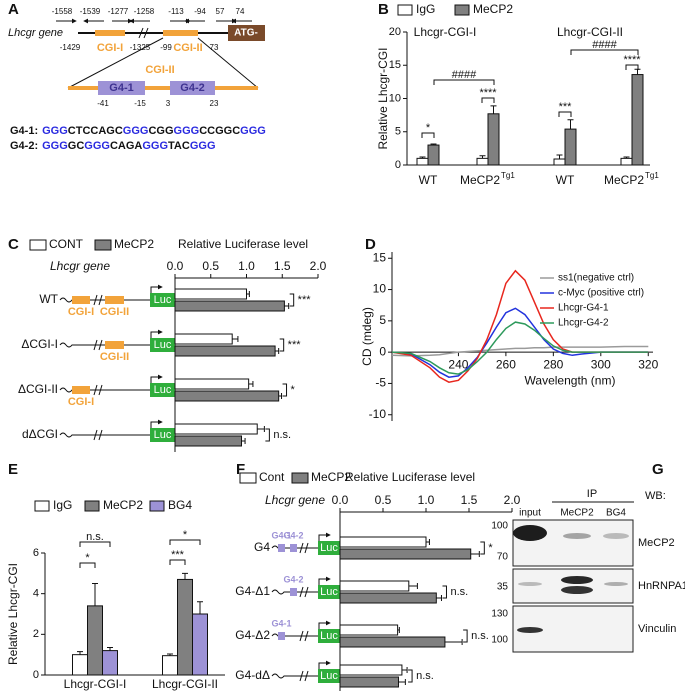 The width and height of the screenshot is (685, 691). Describe the element at coordinates (87, 558) in the screenshot. I see `significance-label: *` at that location.